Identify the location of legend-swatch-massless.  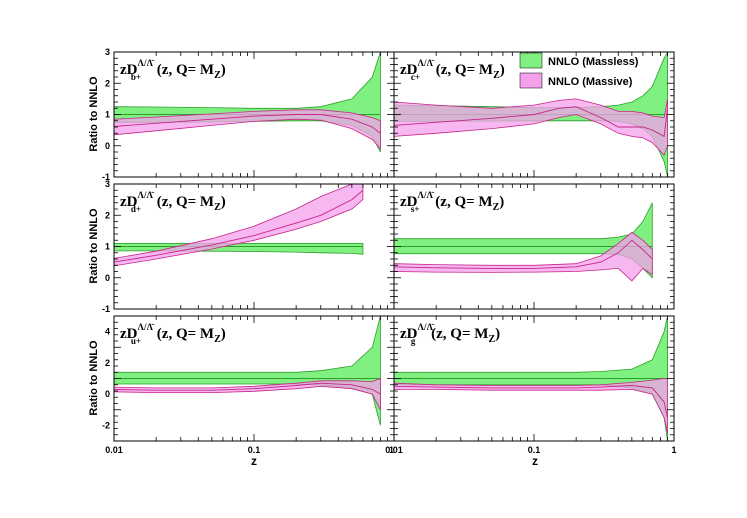
(531, 60).